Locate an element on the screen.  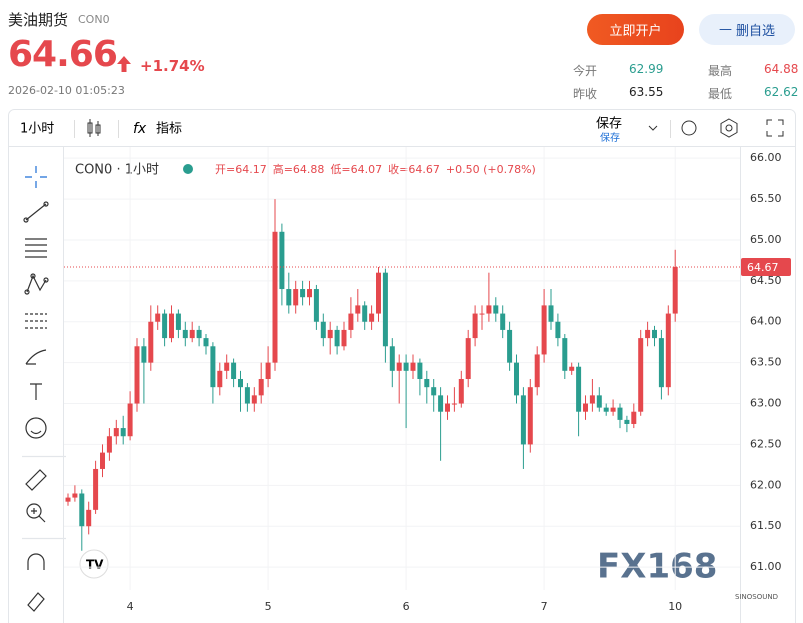
indicators: 指标 is located at coordinates (169, 129).